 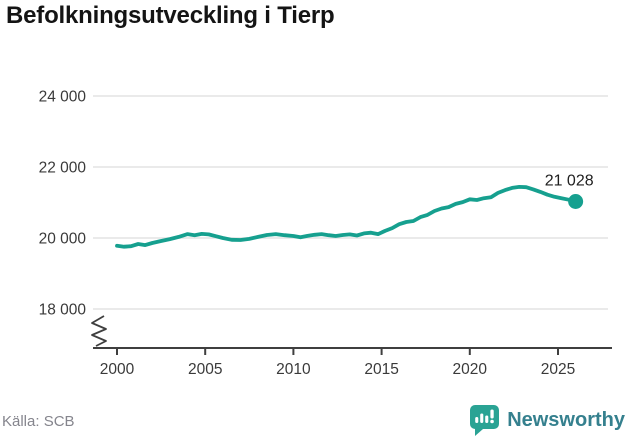 What do you see at coordinates (576, 202) in the screenshot?
I see `endpoint-marker` at bounding box center [576, 202].